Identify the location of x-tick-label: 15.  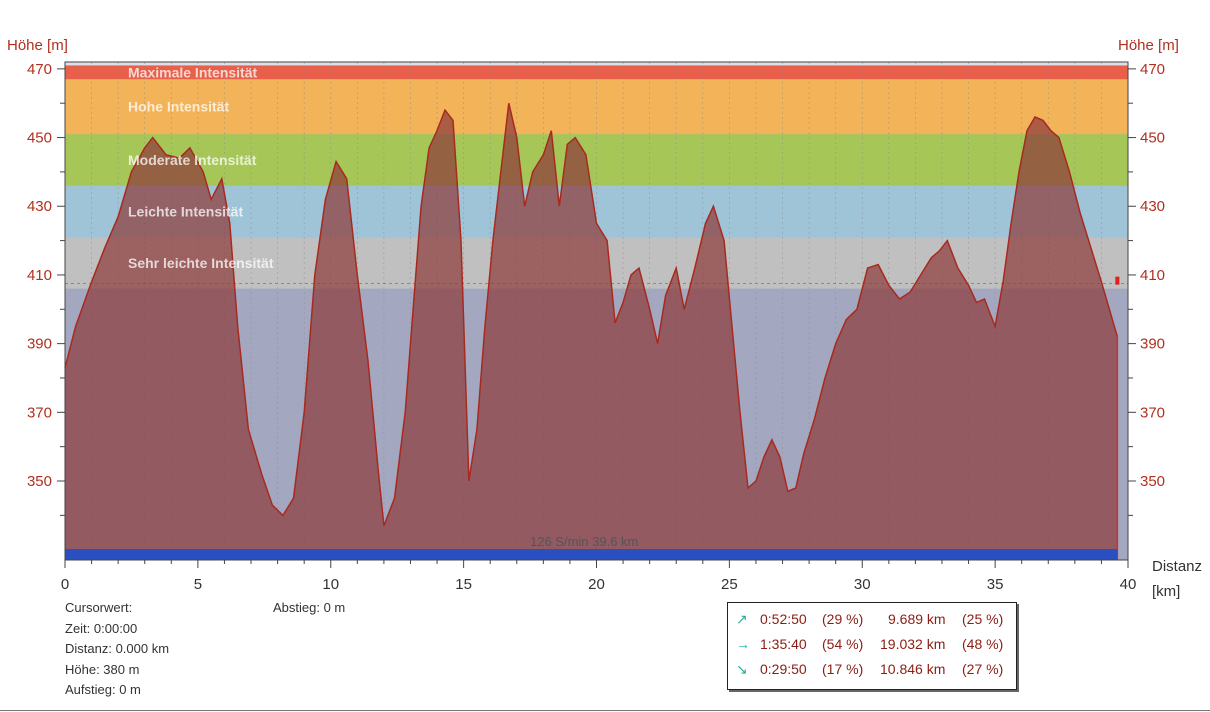
(463, 584).